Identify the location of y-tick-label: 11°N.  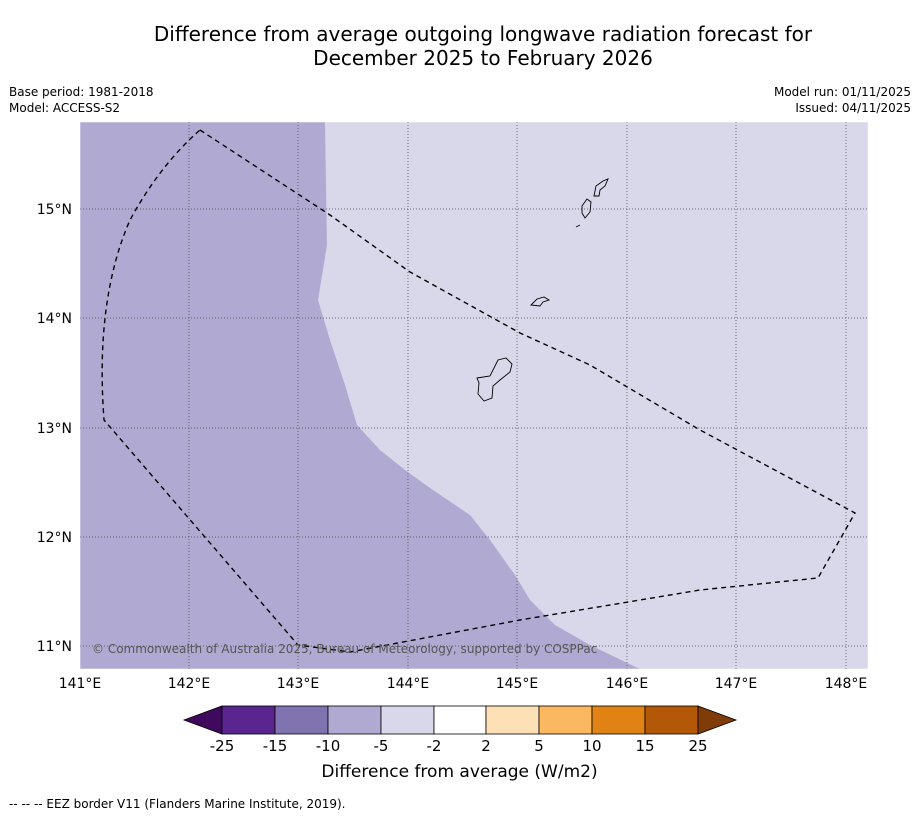
(54, 647).